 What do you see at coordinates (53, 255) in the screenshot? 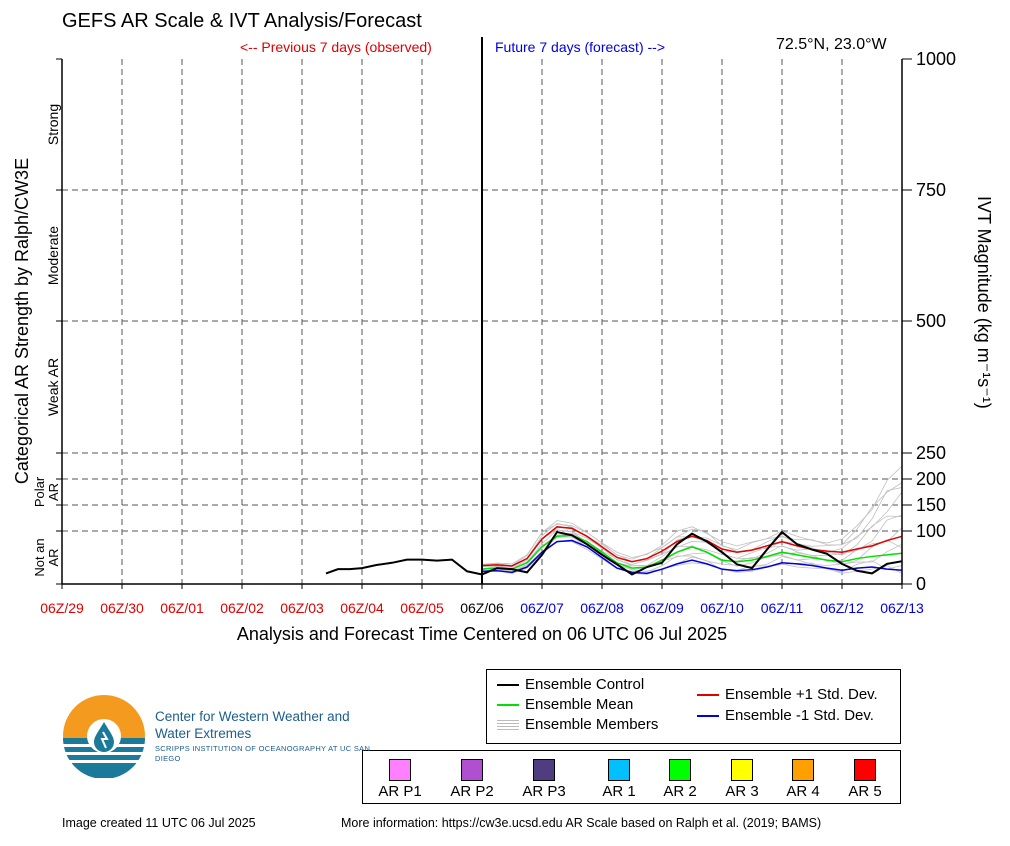
I see `category-label: Moderate` at bounding box center [53, 255].